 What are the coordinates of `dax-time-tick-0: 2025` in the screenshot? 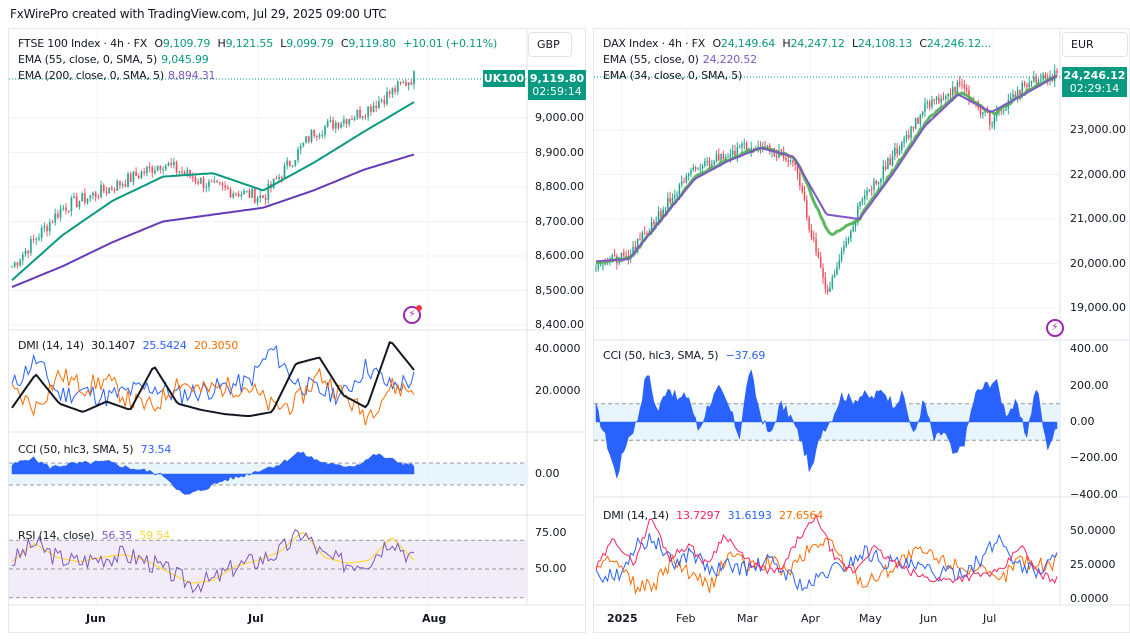 It's located at (622, 618).